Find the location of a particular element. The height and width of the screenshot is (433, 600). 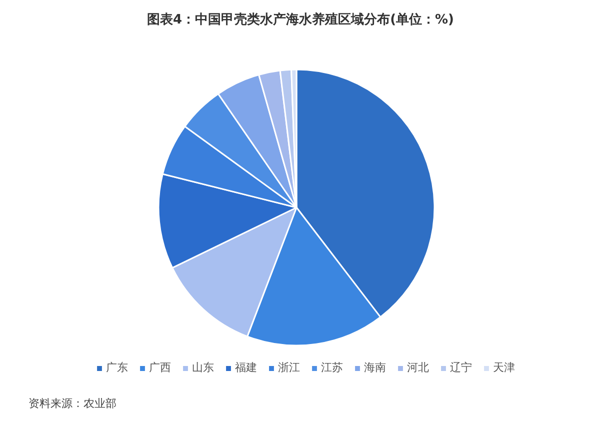

legend-label: 山东 is located at coordinates (203, 367).